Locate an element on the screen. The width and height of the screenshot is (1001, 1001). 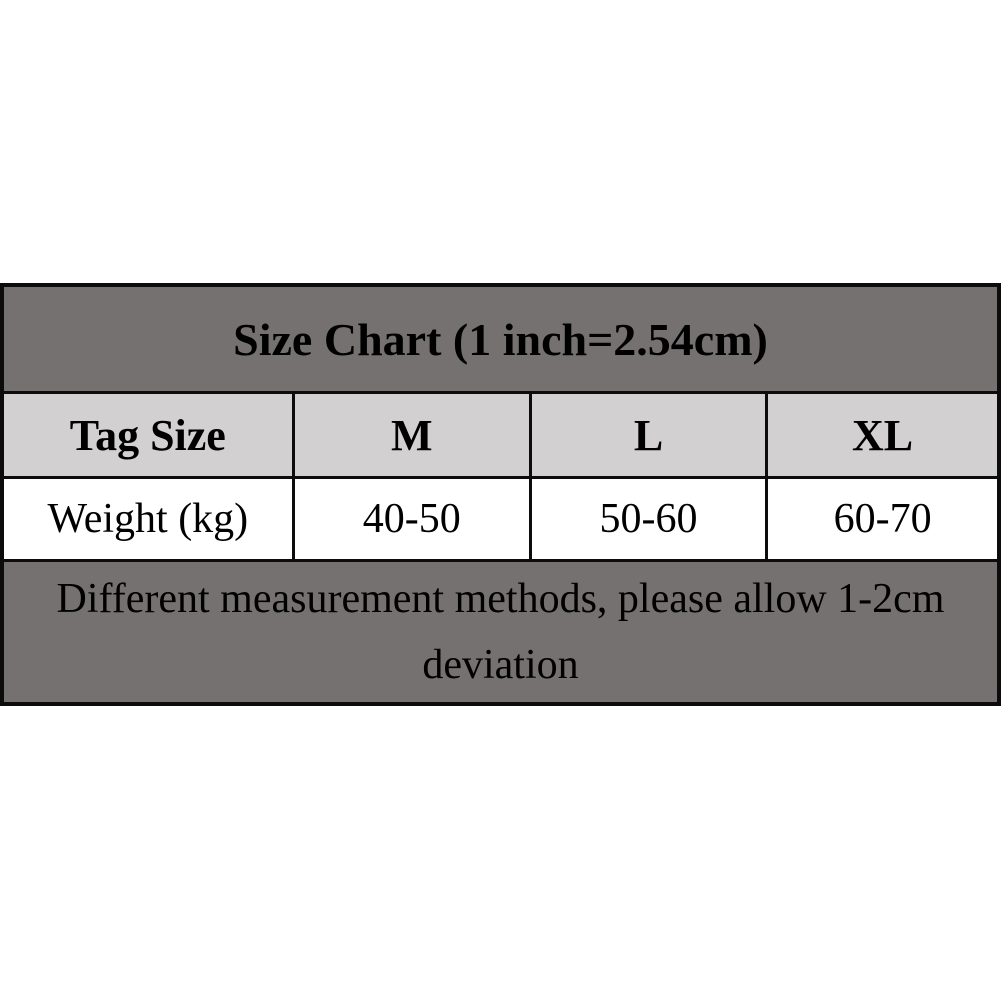
size-chart-title: Size Chart (1 inch=2.54cm) is located at coordinates (500, 338).